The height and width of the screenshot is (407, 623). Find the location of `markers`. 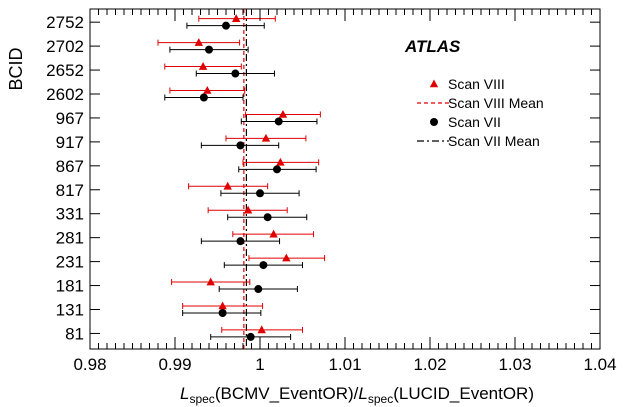

markers is located at coordinates (242, 177).